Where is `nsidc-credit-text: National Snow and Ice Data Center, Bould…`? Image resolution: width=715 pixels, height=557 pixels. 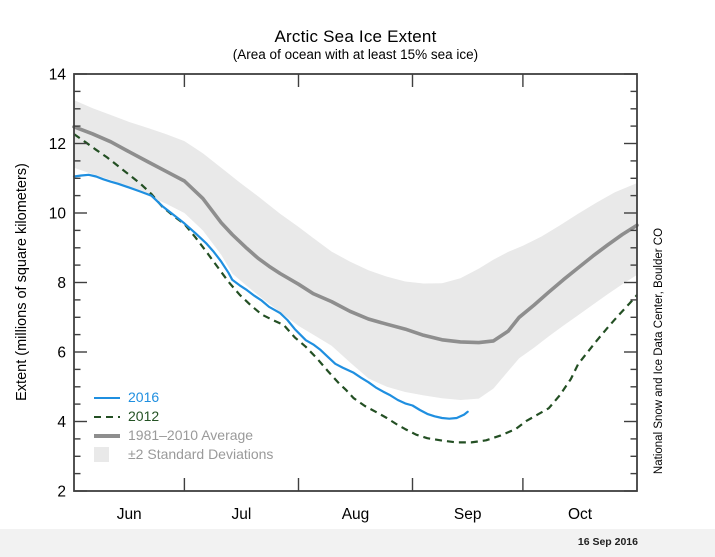
nsidc-credit-text: National Snow and Ice Data Center, Bould… is located at coordinates (659, 351).